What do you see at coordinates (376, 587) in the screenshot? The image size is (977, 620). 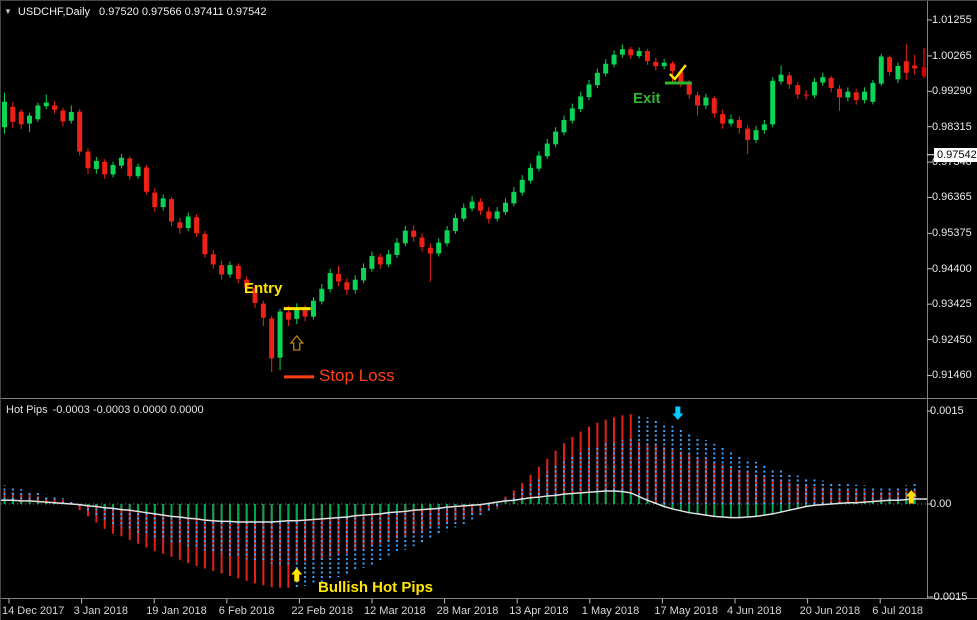 I see `bullish-hot-pips-label: Bullish Hot Pips` at bounding box center [376, 587].